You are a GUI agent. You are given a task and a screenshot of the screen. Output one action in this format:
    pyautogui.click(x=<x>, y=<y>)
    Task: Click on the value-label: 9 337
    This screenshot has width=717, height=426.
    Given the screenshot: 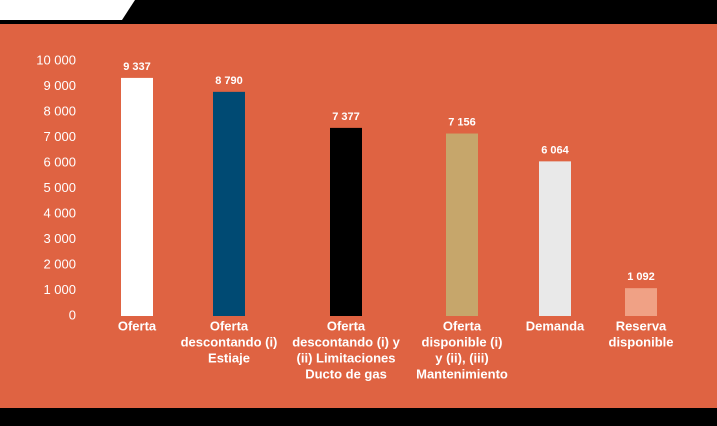 What is the action you would take?
    pyautogui.click(x=137, y=67)
    